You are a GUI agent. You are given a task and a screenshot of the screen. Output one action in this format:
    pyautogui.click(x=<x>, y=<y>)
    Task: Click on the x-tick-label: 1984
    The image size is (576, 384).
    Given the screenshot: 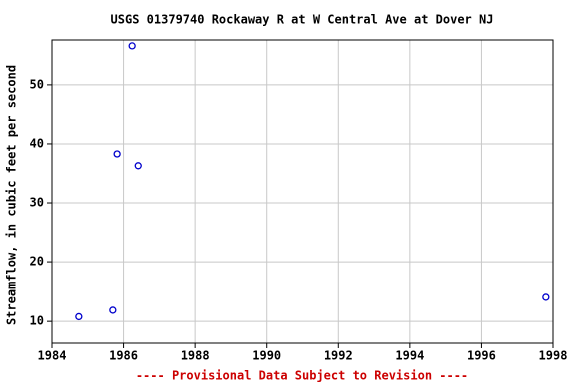 What is the action you would take?
    pyautogui.click(x=52, y=356)
    